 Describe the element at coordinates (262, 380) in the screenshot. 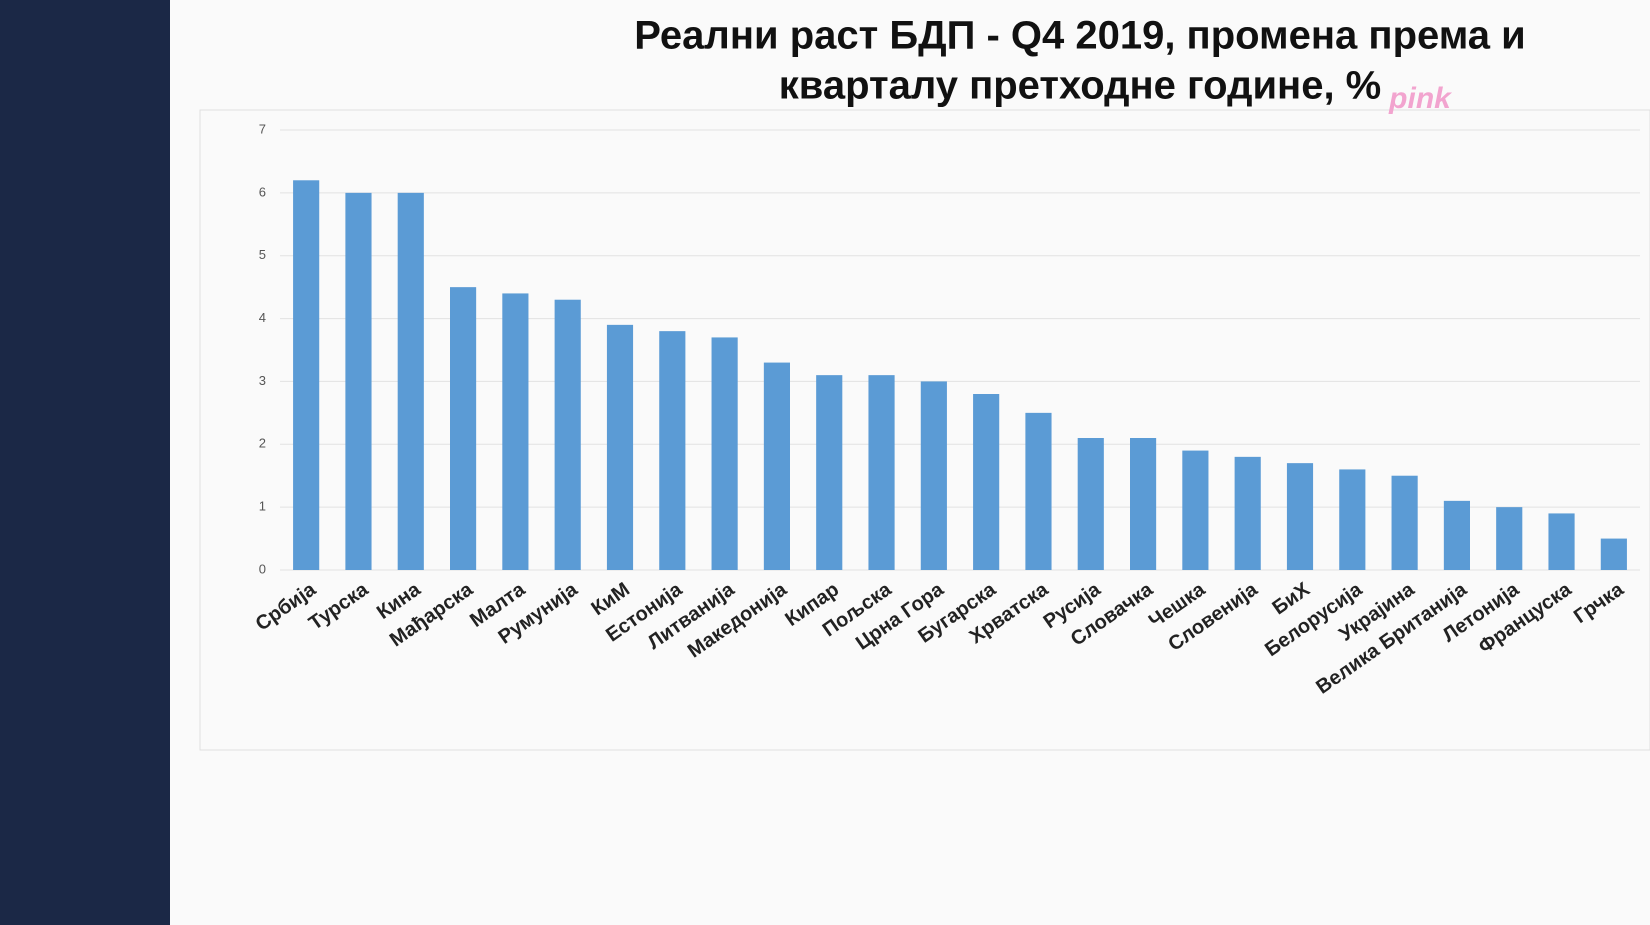

I see `y-tick-label: 3` at that location.